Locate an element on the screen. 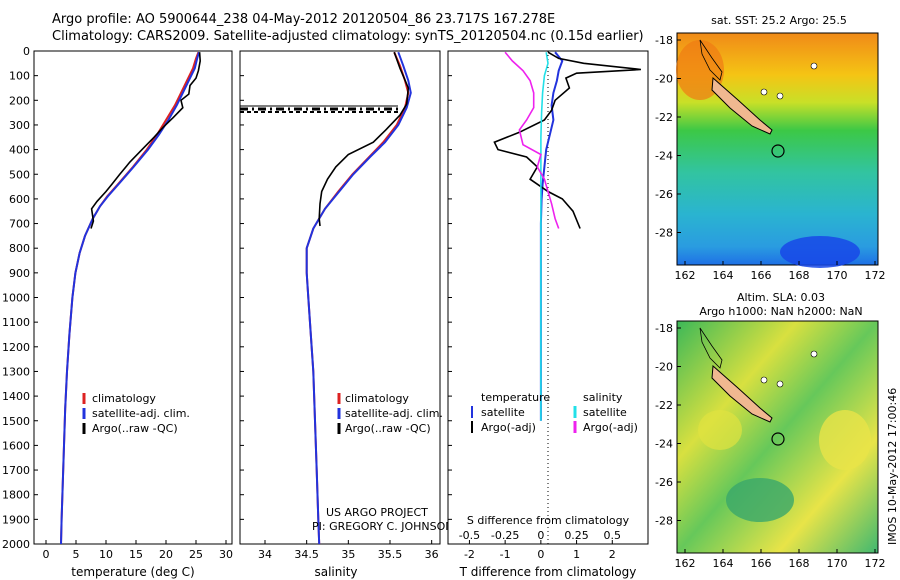 This screenshot has width=900, height=580. depth-tick-label: 200 is located at coordinates (19, 100).